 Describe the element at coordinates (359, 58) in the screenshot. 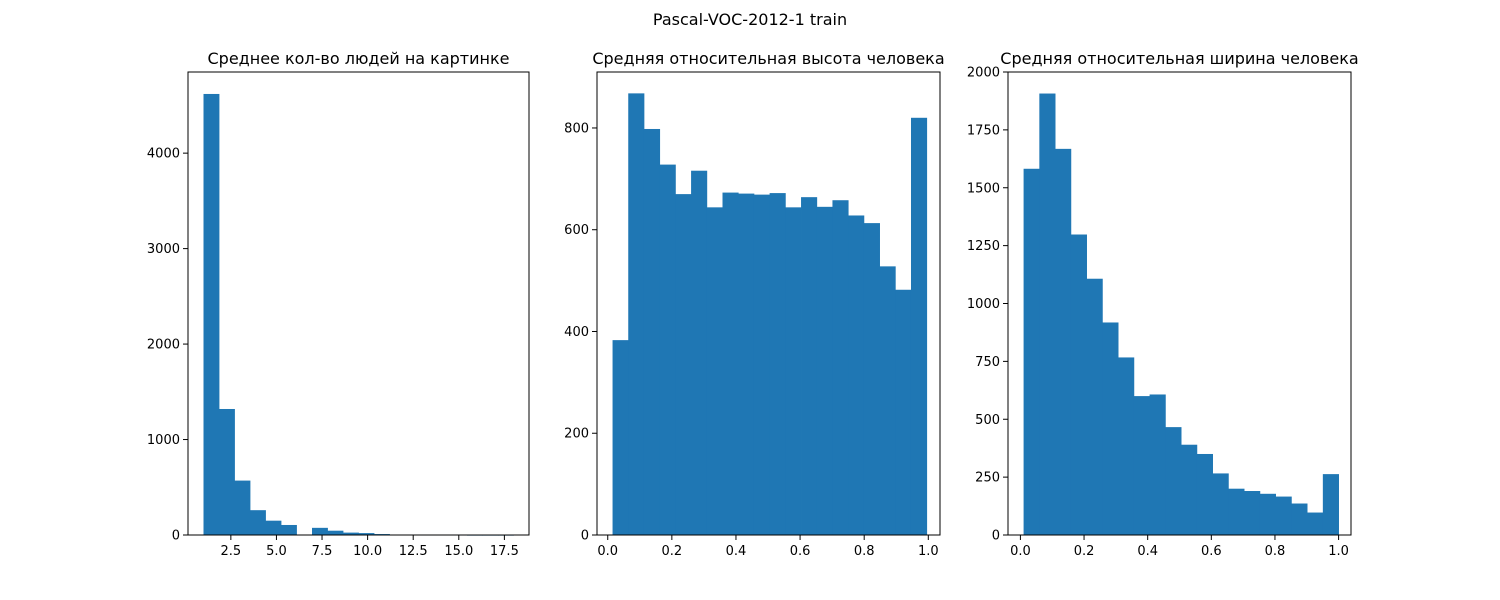

I see `chart-title: Среднее кол-во людей на картинке` at that location.